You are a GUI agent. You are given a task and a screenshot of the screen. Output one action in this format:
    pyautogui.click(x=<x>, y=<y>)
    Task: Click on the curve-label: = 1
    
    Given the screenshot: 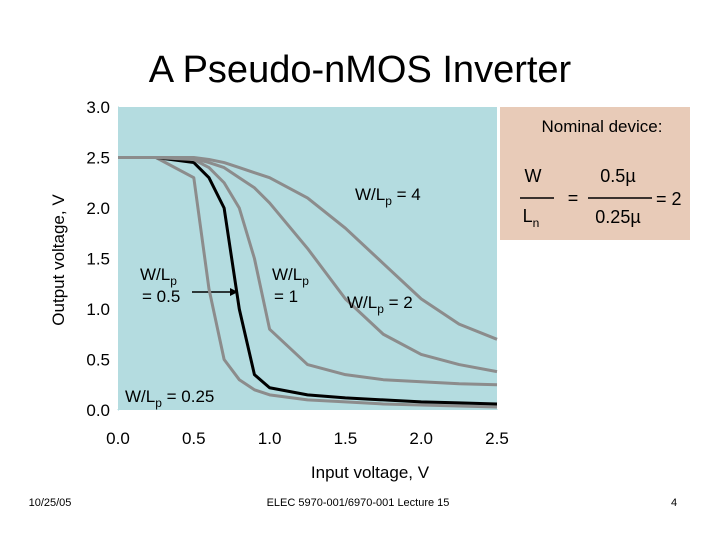 What is the action you would take?
    pyautogui.click(x=286, y=296)
    